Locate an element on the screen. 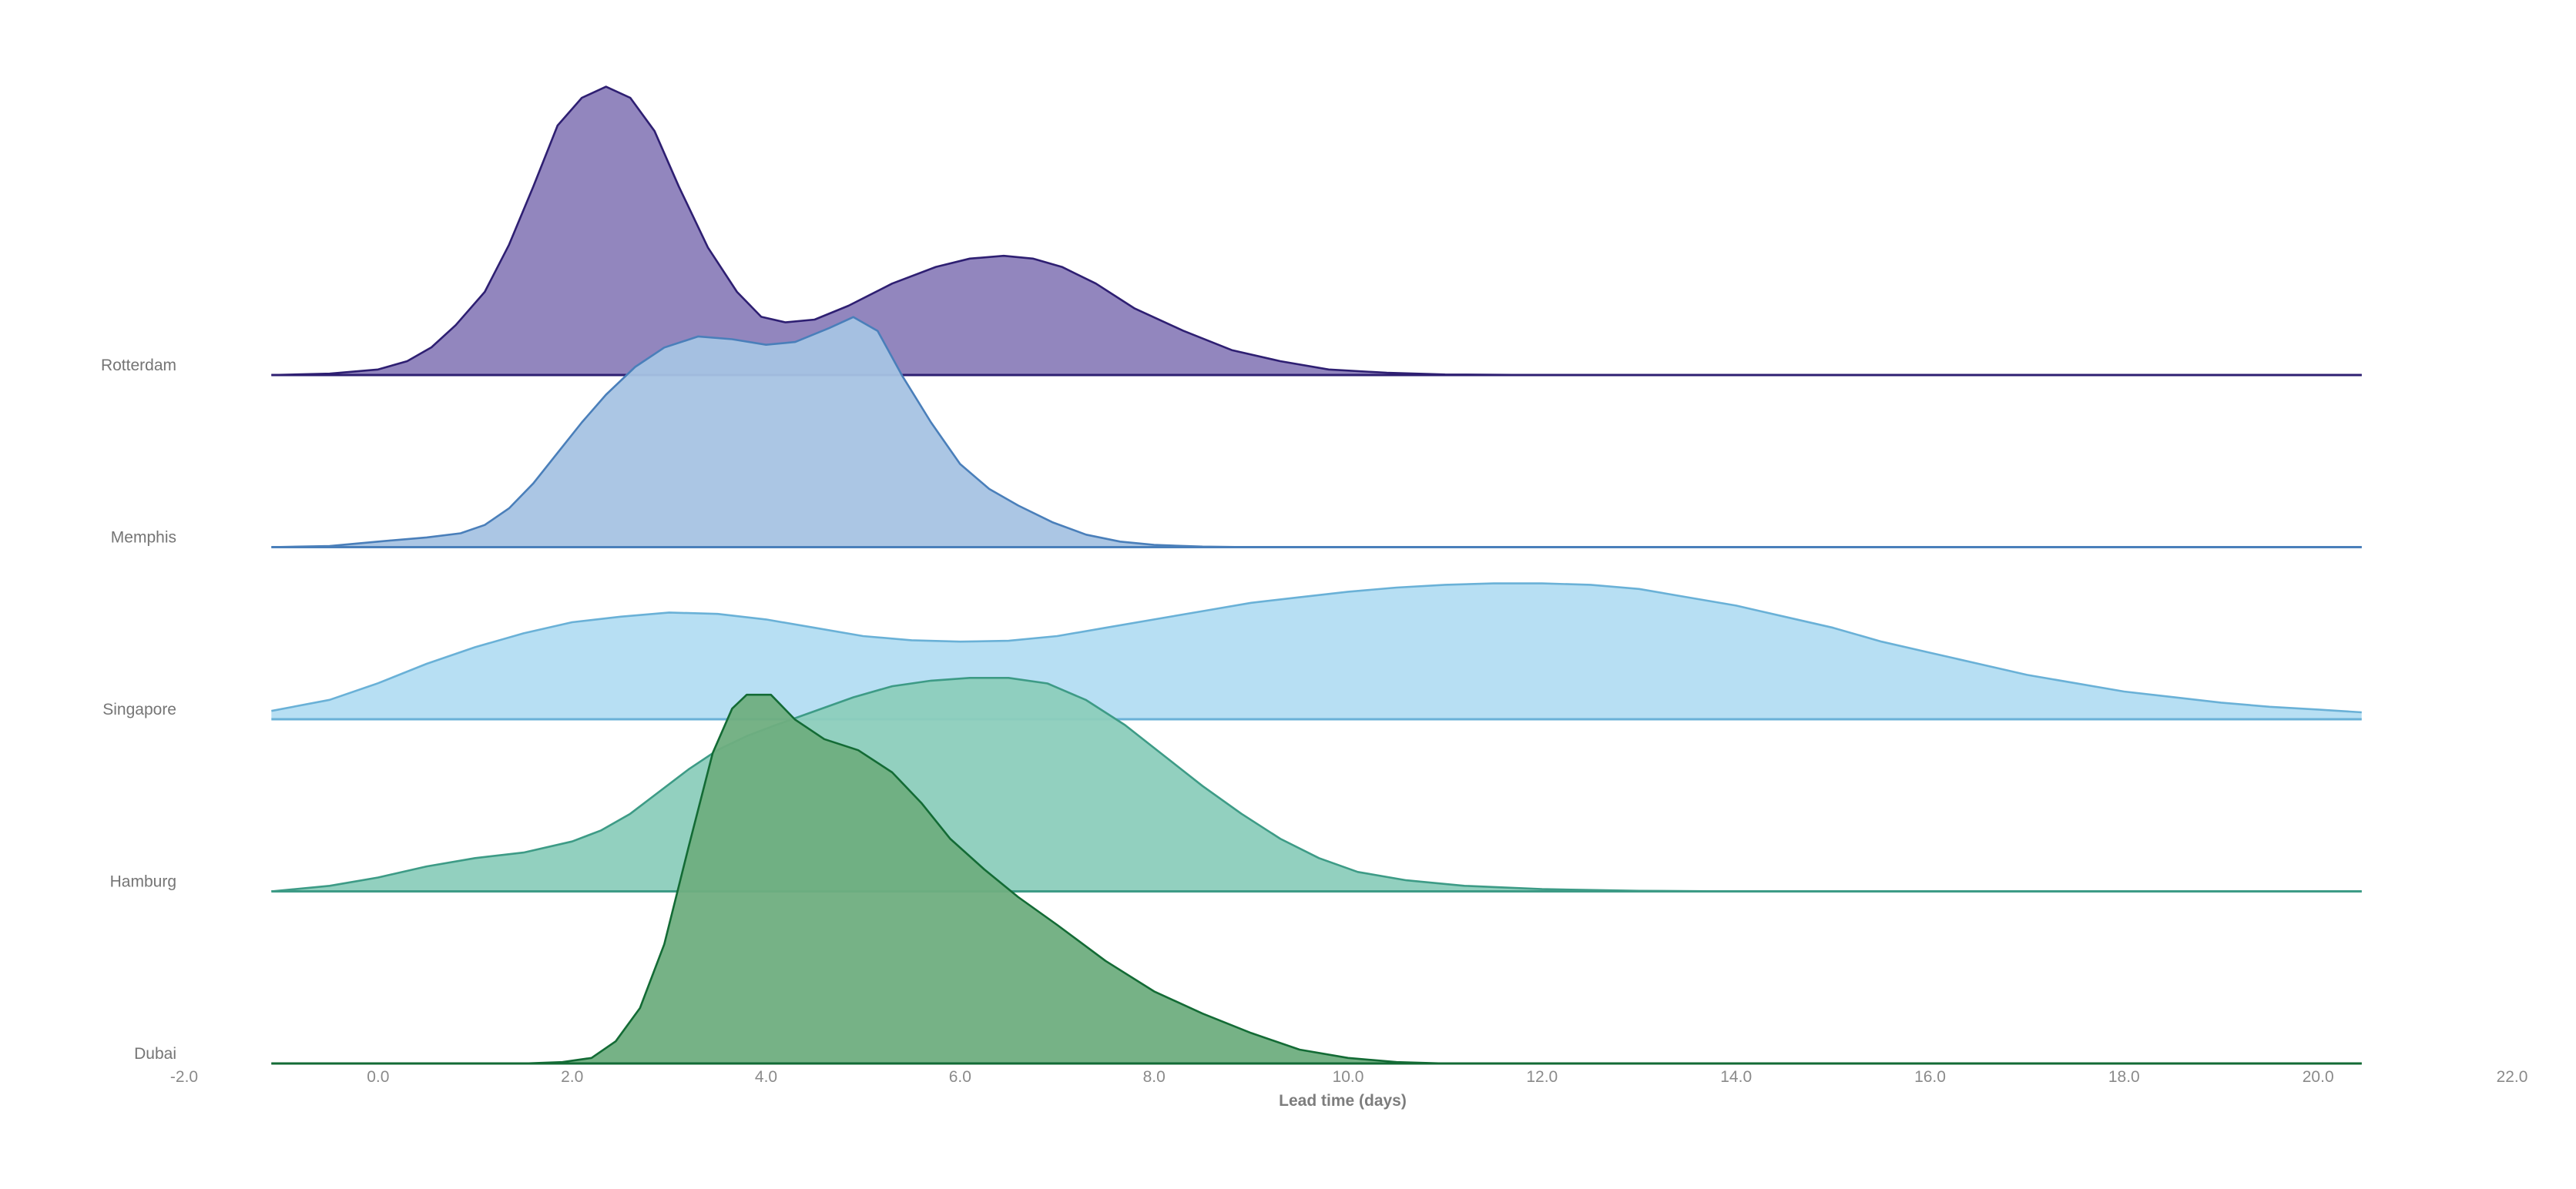  x-tick-label: 4.0 is located at coordinates (766, 1077).